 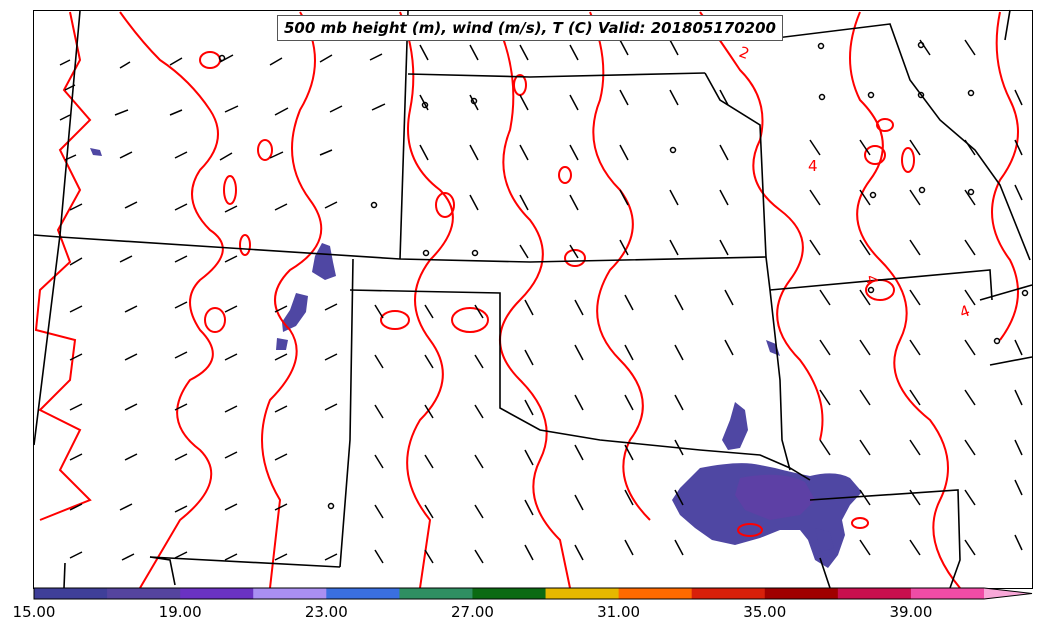 I want to click on shade-region-small2, so click(x=96, y=152).